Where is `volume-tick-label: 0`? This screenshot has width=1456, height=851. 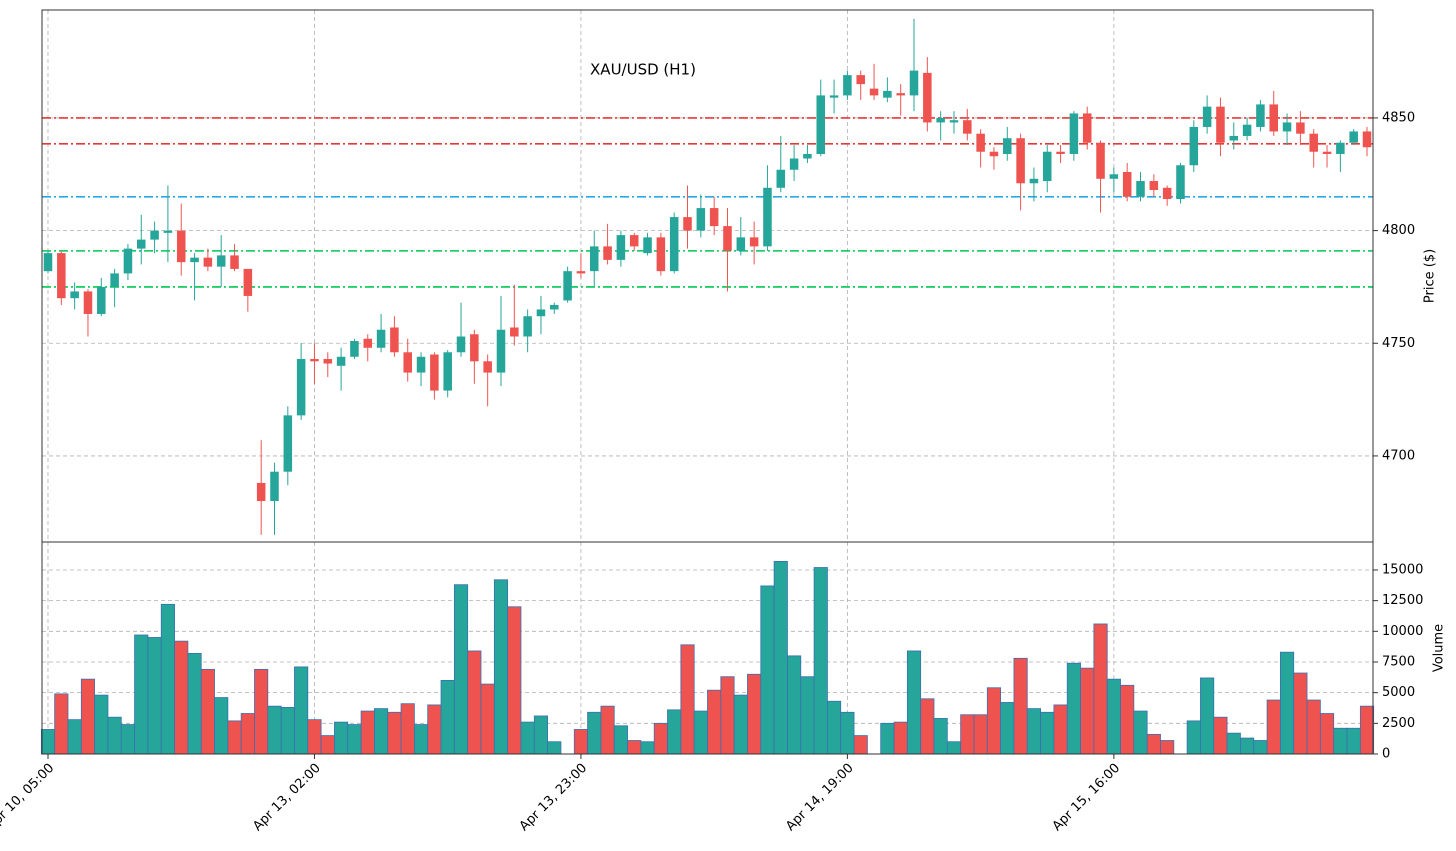 volume-tick-label: 0 is located at coordinates (1386, 754).